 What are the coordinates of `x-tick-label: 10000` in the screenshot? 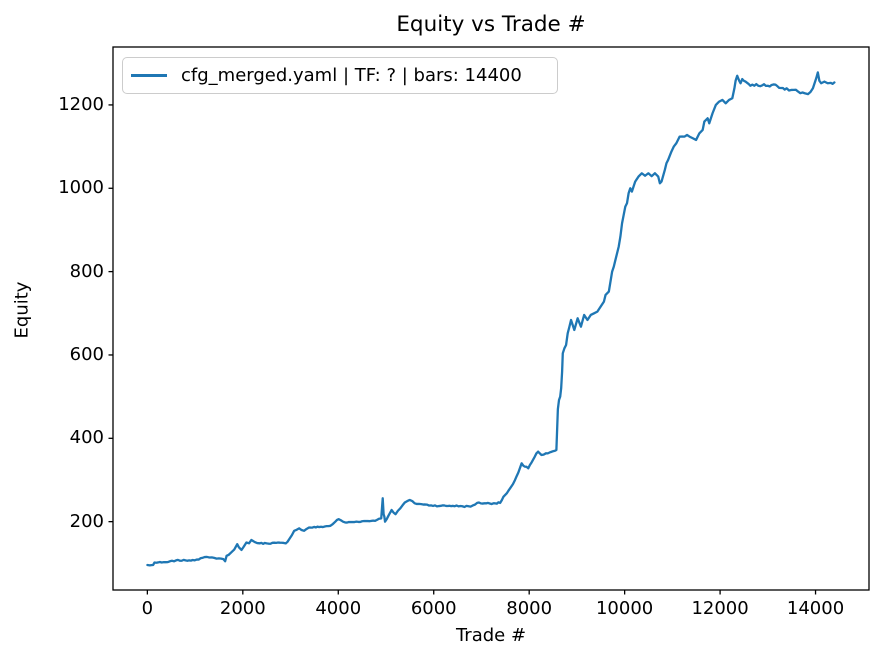 It's located at (624, 608).